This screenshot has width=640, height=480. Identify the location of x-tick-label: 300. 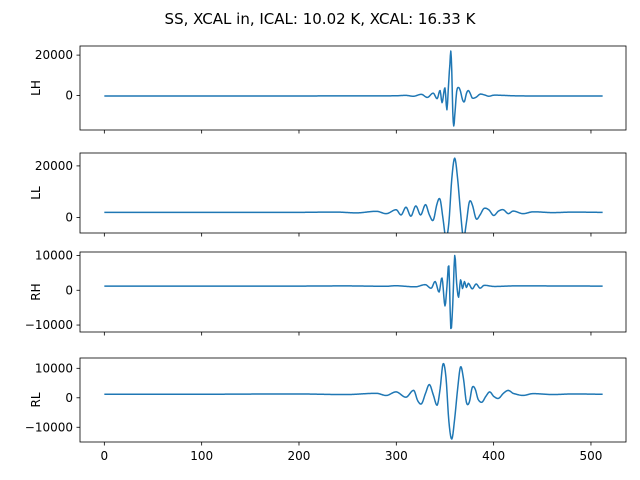
(396, 456).